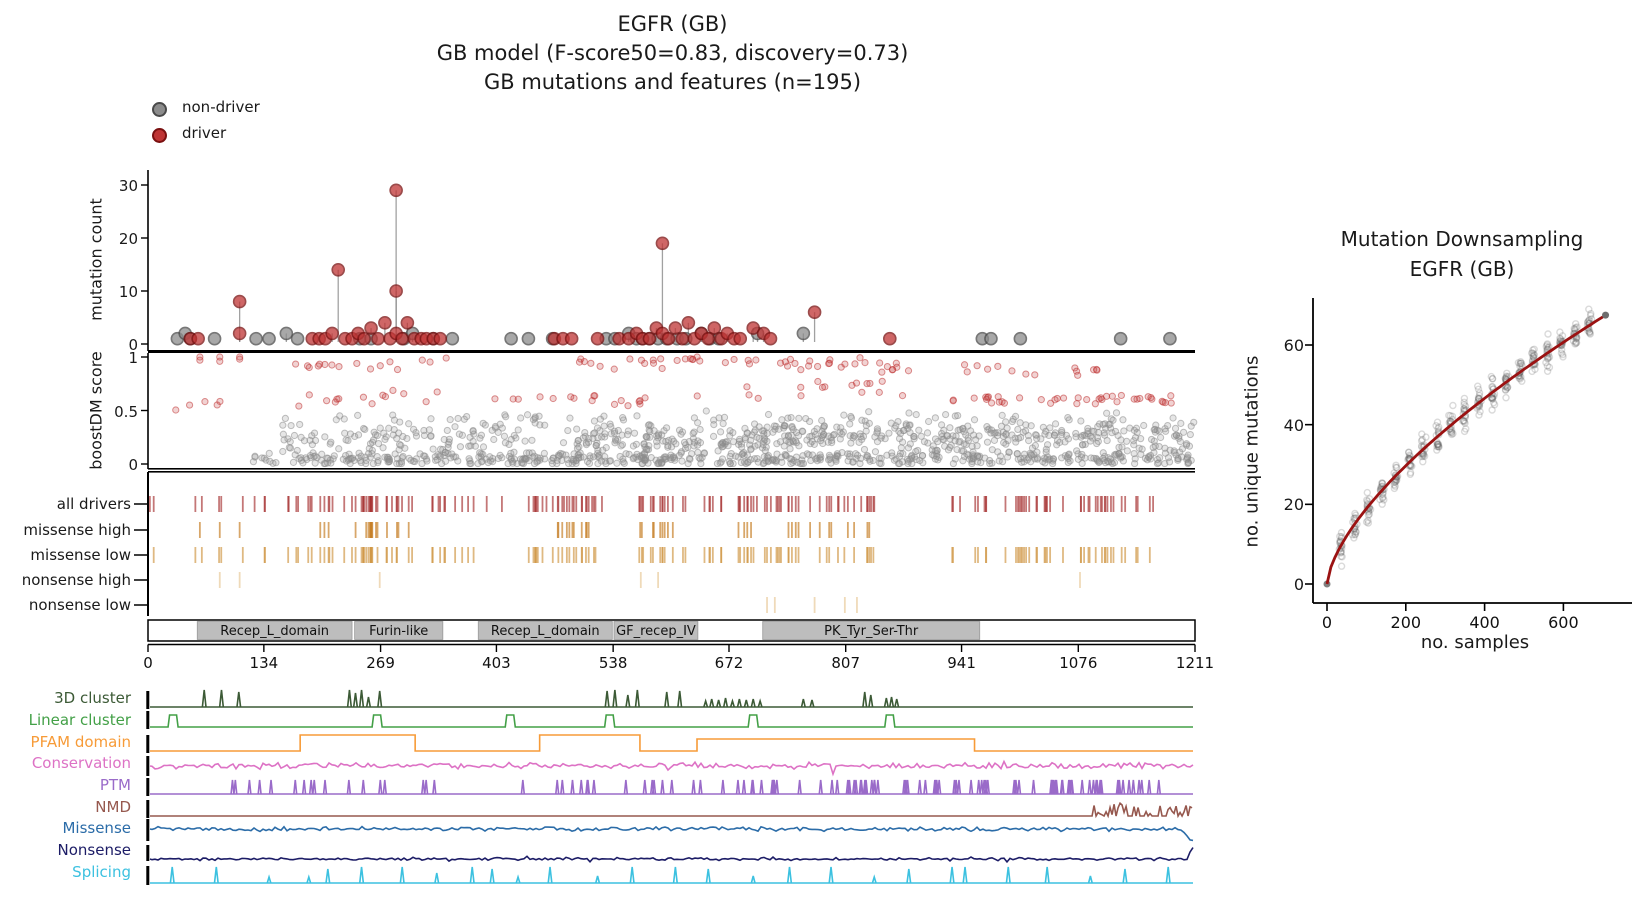  I want to click on x-tick-label: 134, so click(264, 663).